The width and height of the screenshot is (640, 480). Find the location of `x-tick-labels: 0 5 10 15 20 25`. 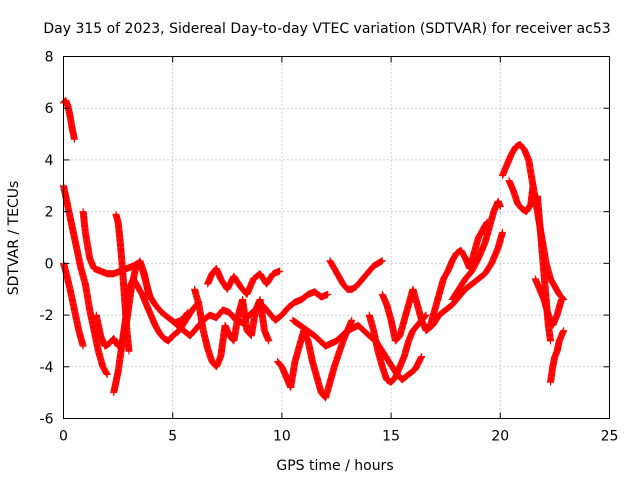

x-tick-labels: 0 5 10 15 20 25 is located at coordinates (338, 437).